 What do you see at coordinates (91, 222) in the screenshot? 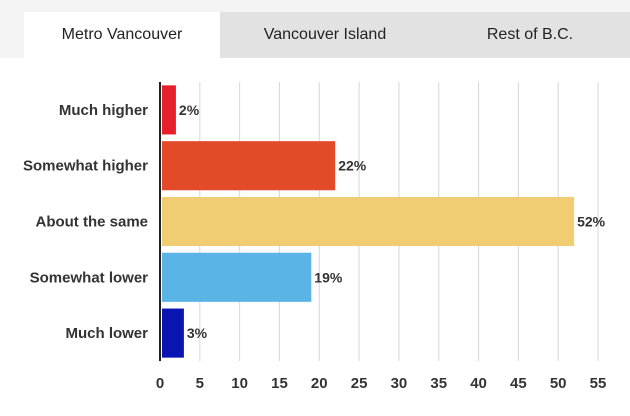
I see `category-label: About the same` at bounding box center [91, 222].